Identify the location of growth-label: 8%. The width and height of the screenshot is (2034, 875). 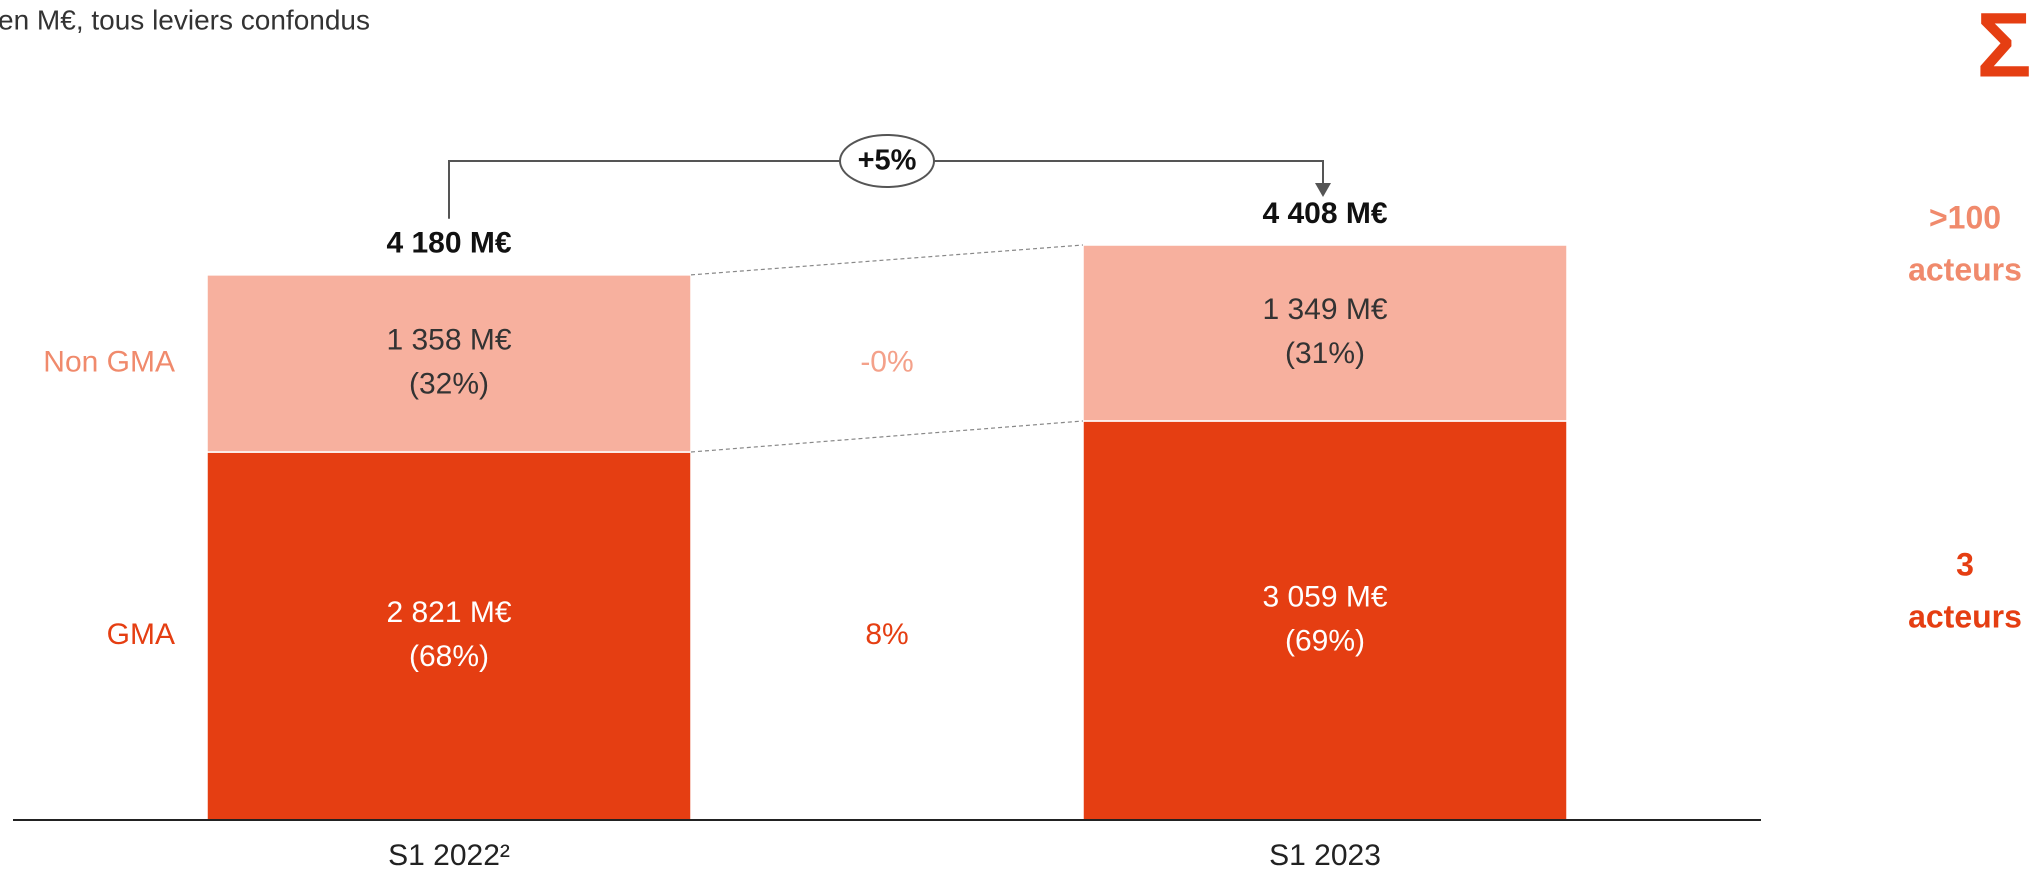
(886, 634).